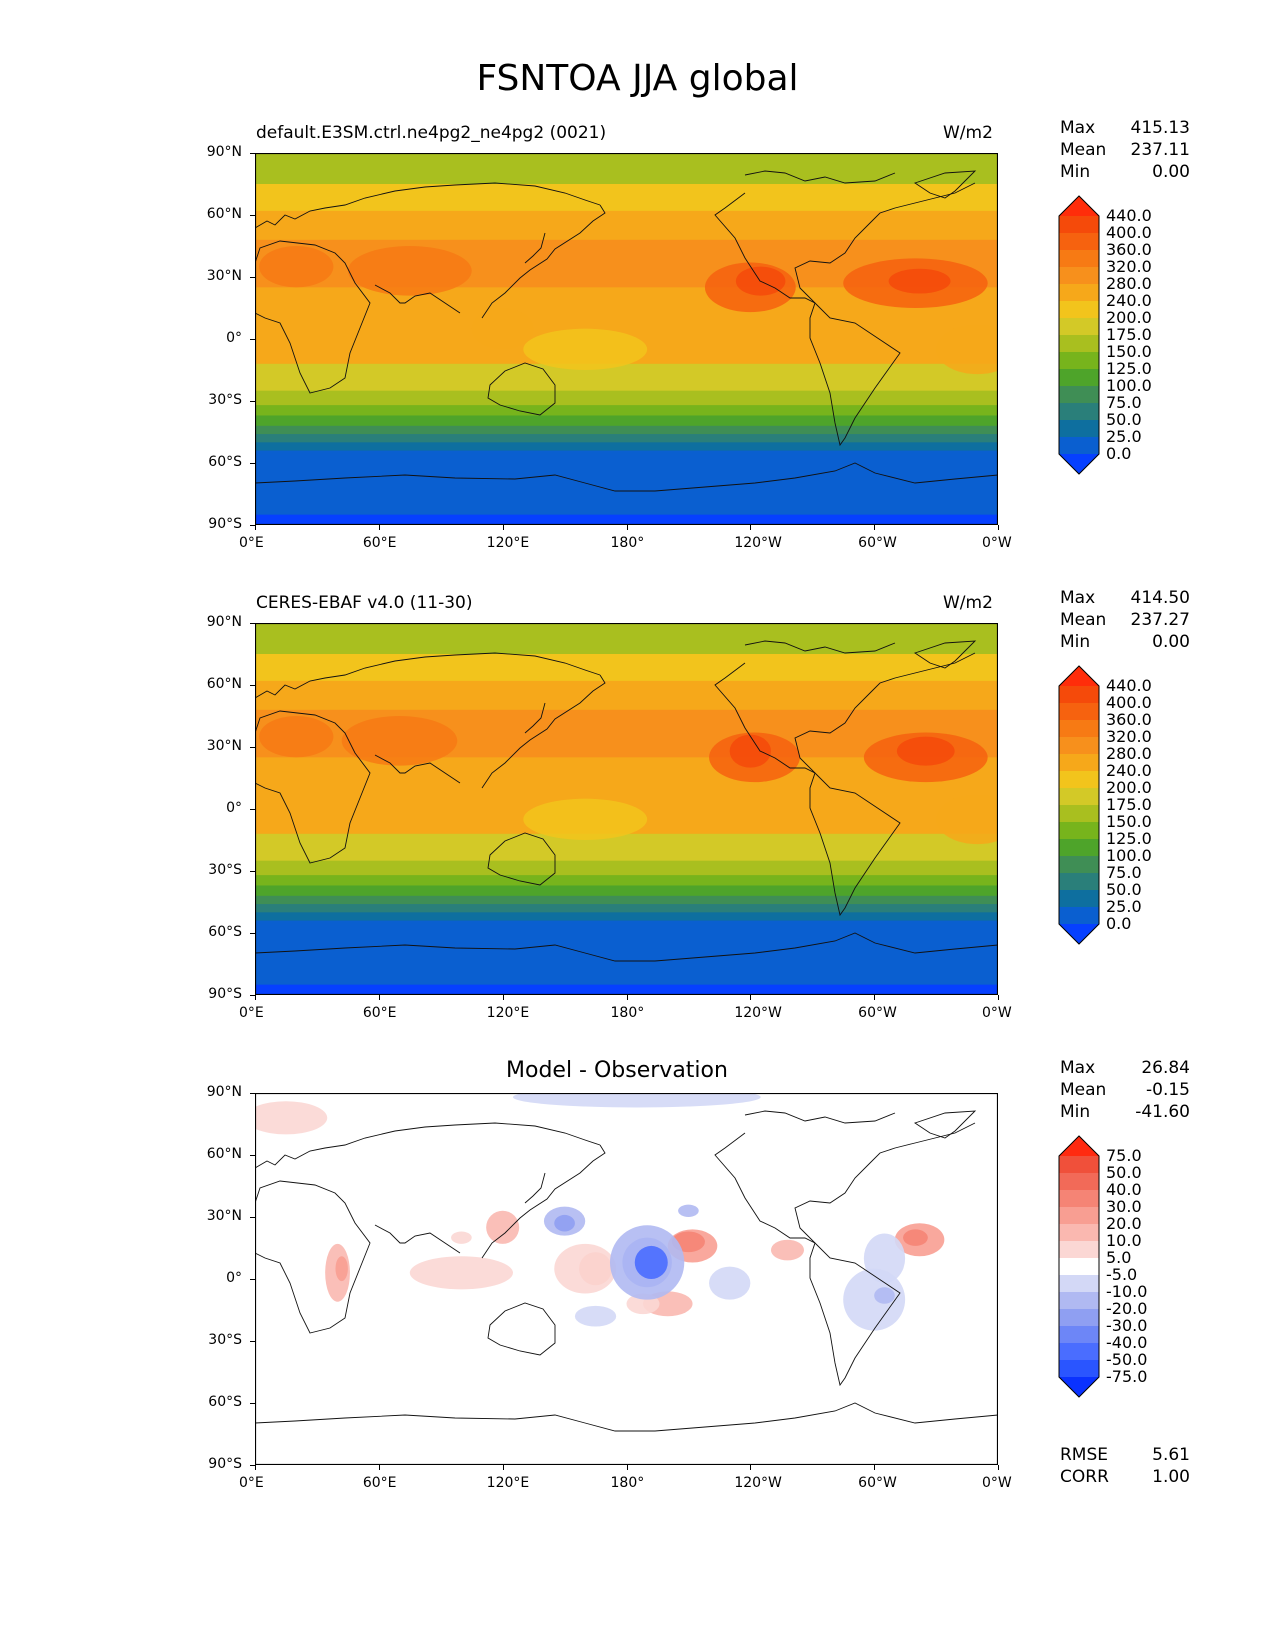 This screenshot has width=1275, height=1650. What do you see at coordinates (508, 1483) in the screenshot?
I see `x-tick-label: 120°E` at bounding box center [508, 1483].